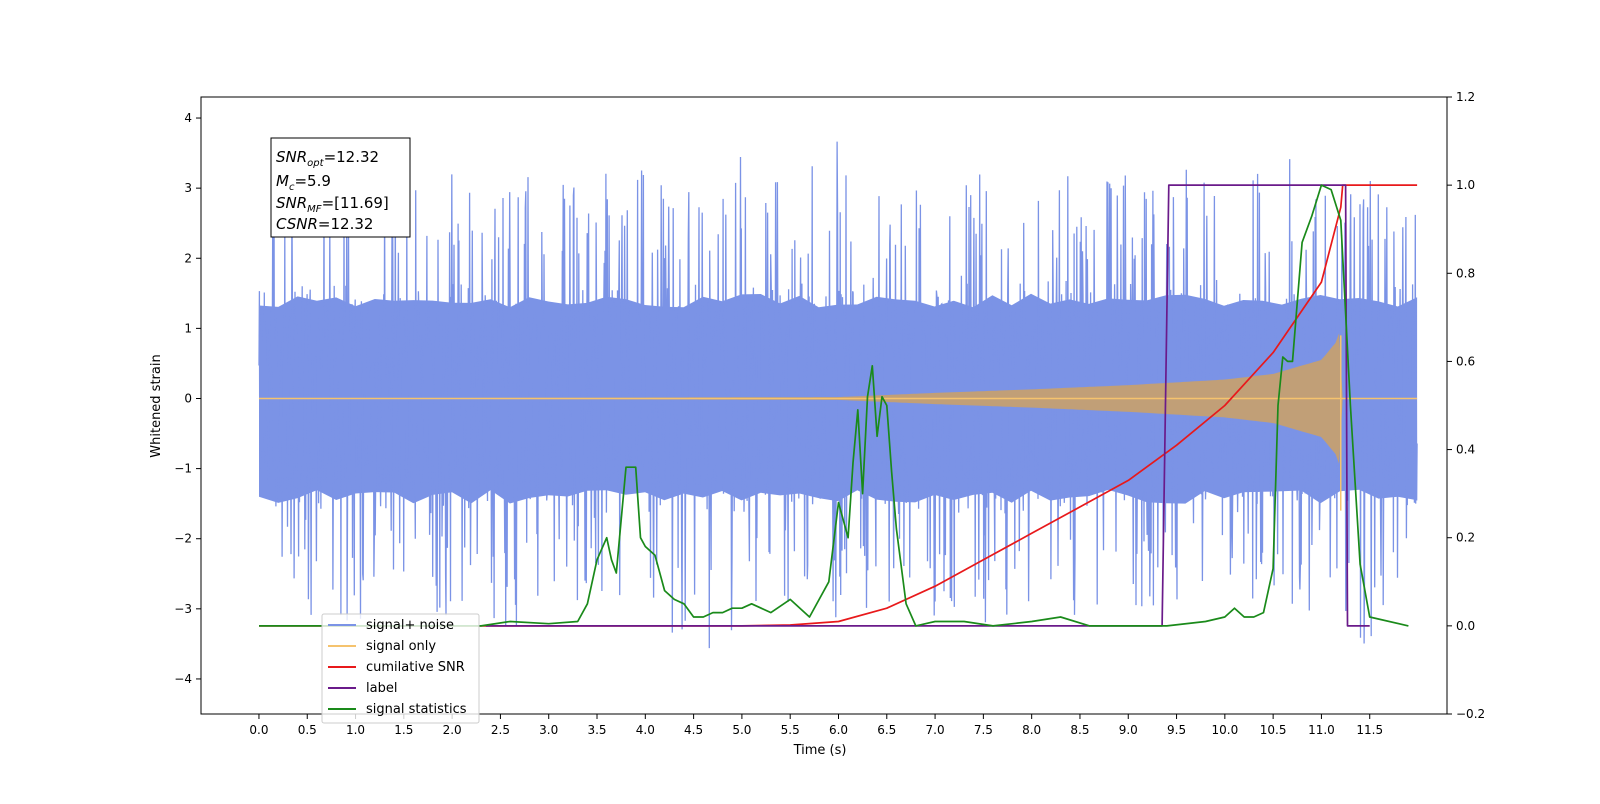  Describe the element at coordinates (307, 730) in the screenshot. I see `x-tick-label: 0.5` at that location.